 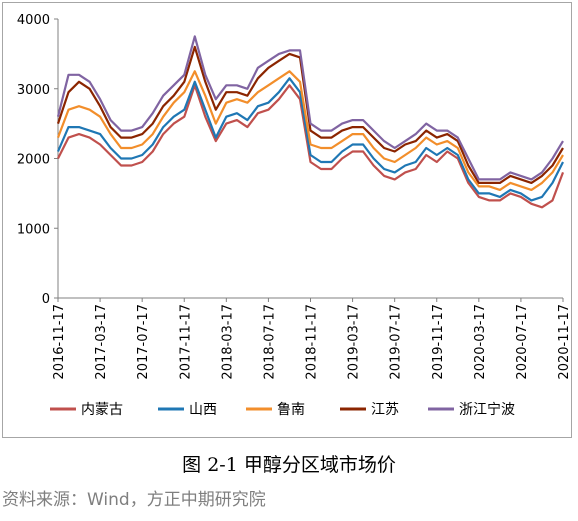 I want to click on legend-label: 浙江宁波, so click(x=487, y=409).